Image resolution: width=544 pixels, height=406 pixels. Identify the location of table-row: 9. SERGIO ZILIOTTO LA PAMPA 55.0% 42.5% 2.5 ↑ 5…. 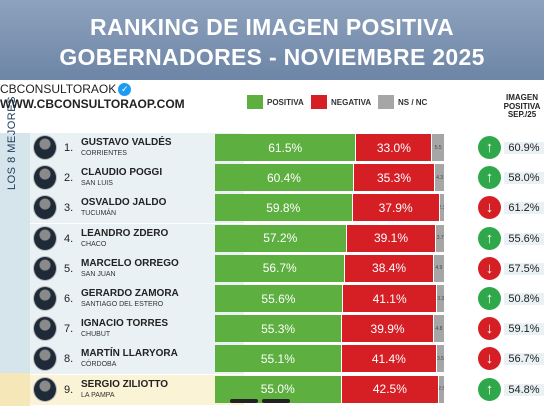
(287, 389).